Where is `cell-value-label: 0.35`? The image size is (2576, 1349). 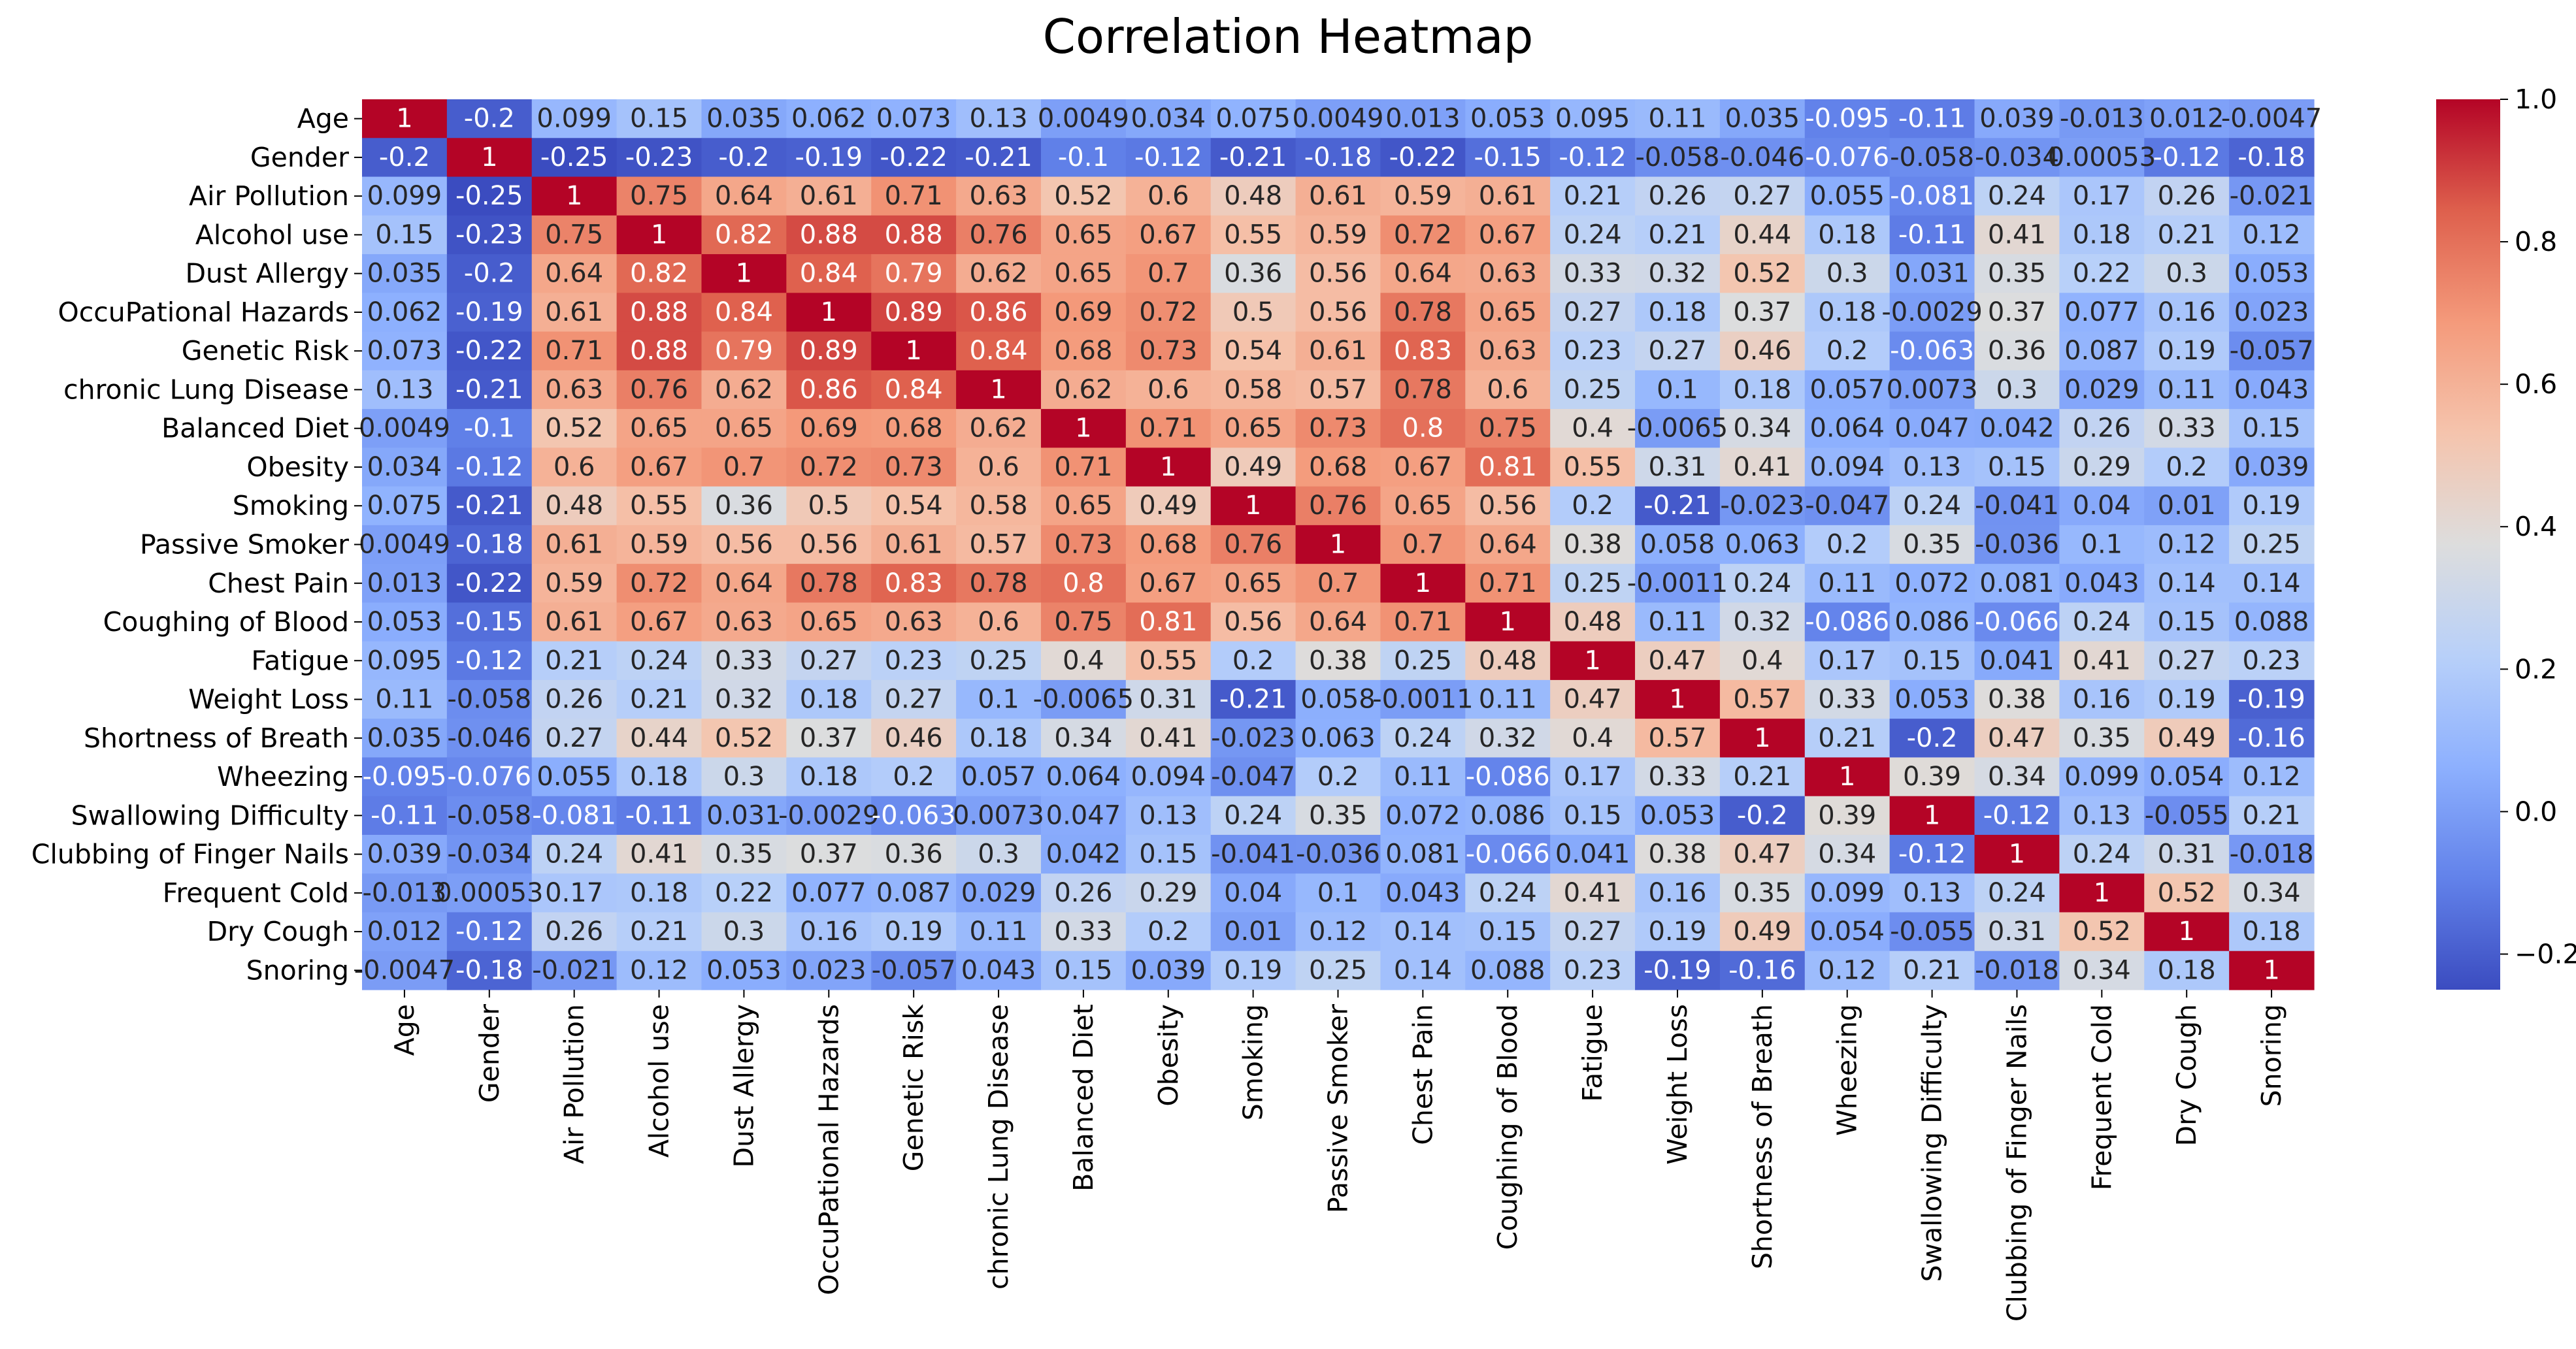
cell-value-label: 0.35 is located at coordinates (2102, 738).